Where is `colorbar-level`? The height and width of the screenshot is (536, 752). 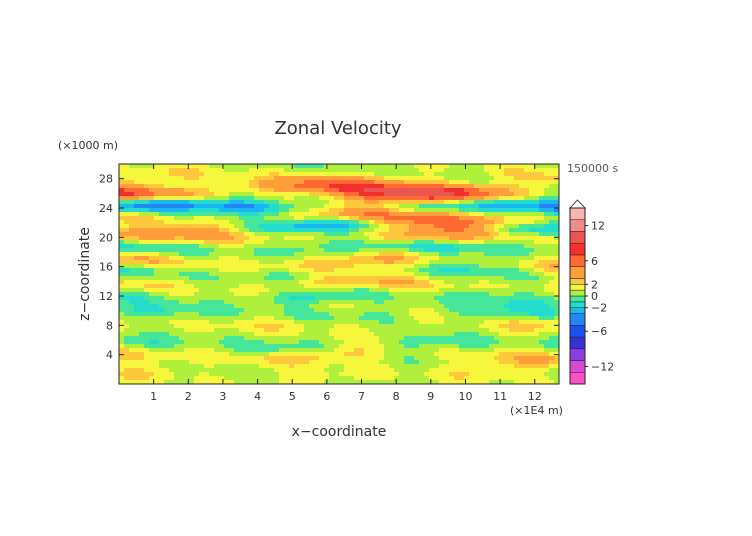 colorbar-level is located at coordinates (577, 343).